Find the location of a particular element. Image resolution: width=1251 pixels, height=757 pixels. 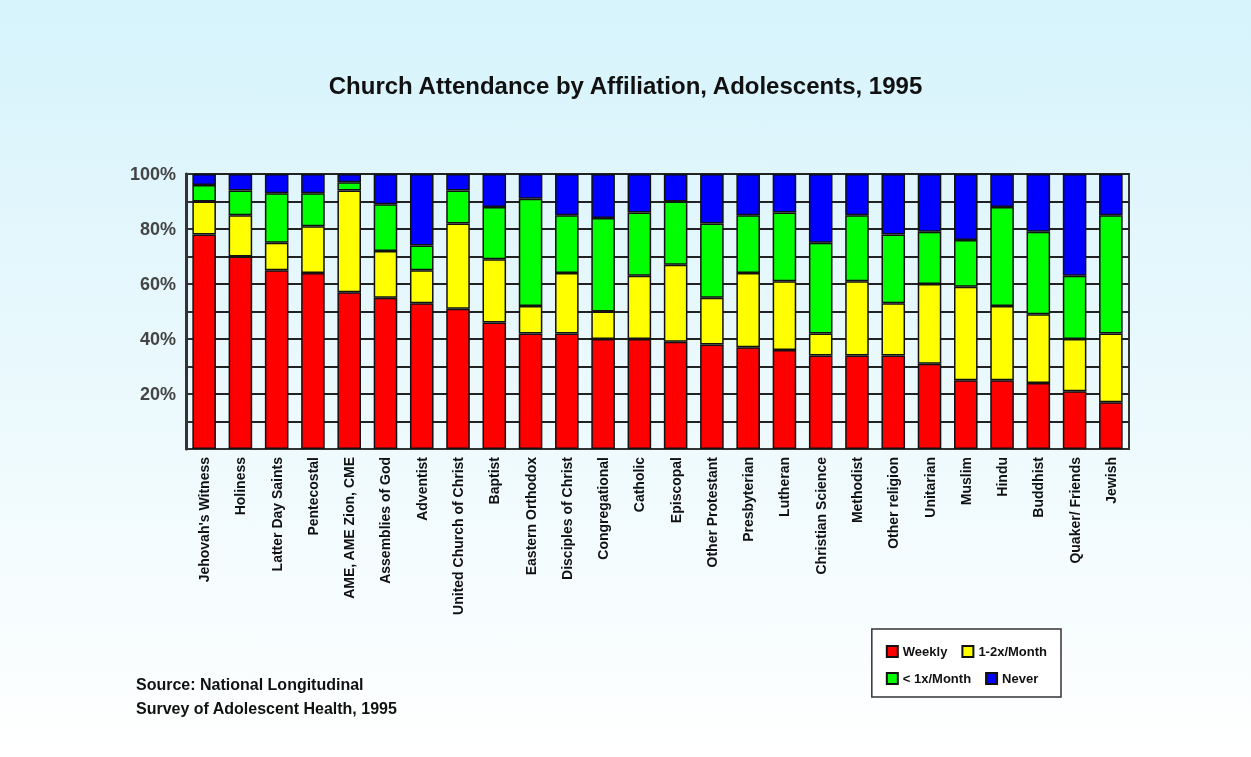

x-tick-label: Holiness is located at coordinates (240, 486).